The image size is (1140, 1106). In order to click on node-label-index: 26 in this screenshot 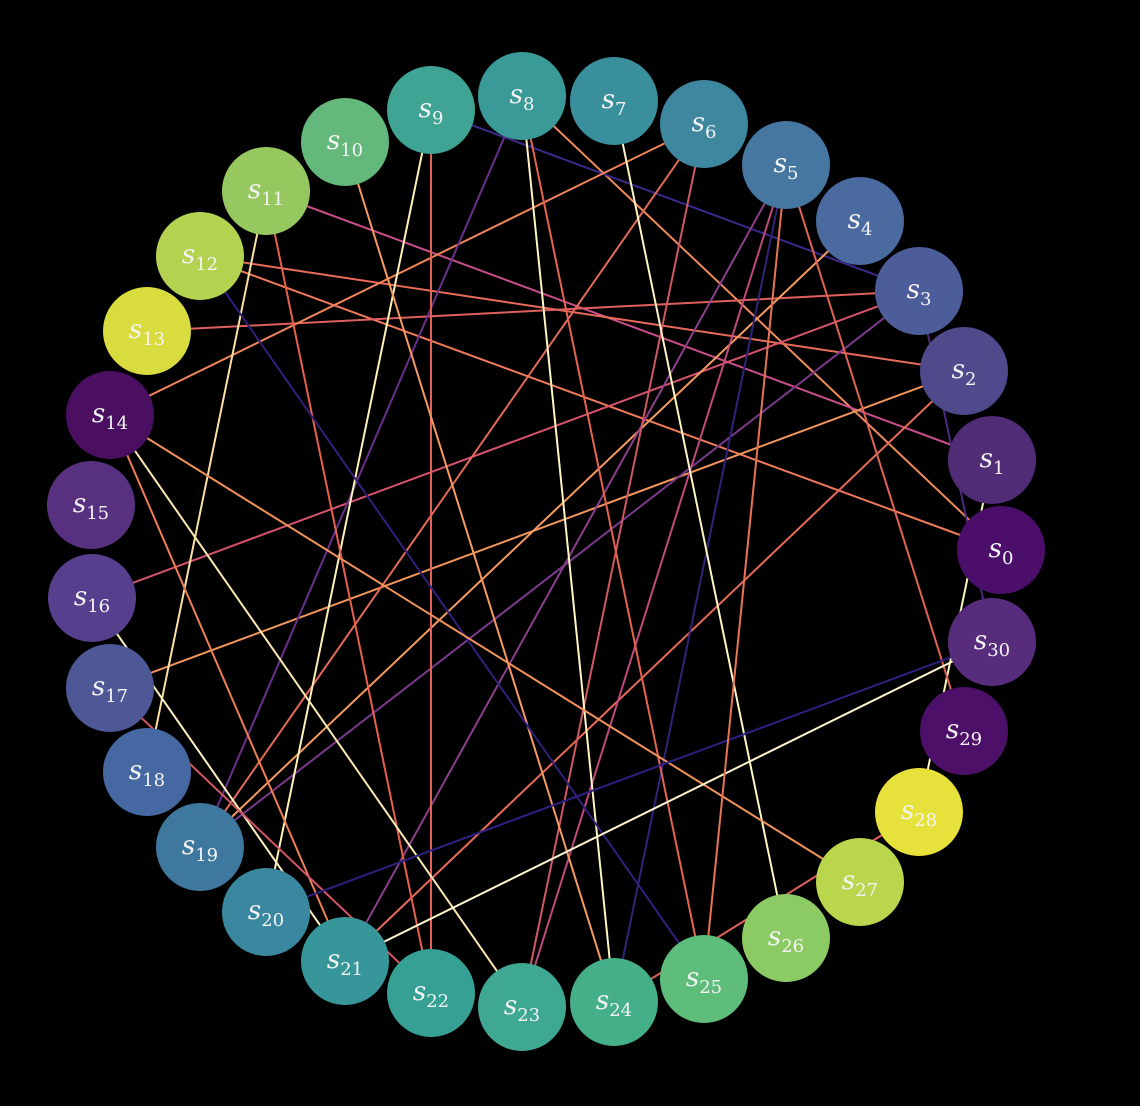, I will do `click(792, 946)`.